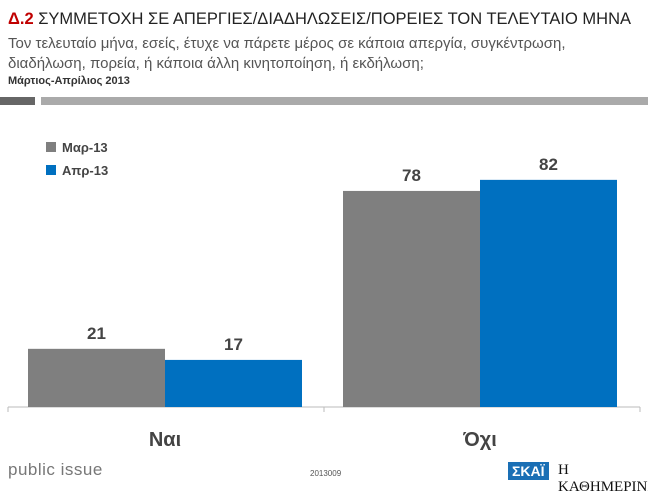 This screenshot has height=496, width=648. What do you see at coordinates (479, 440) in the screenshot?
I see `category-label: Όχι` at bounding box center [479, 440].